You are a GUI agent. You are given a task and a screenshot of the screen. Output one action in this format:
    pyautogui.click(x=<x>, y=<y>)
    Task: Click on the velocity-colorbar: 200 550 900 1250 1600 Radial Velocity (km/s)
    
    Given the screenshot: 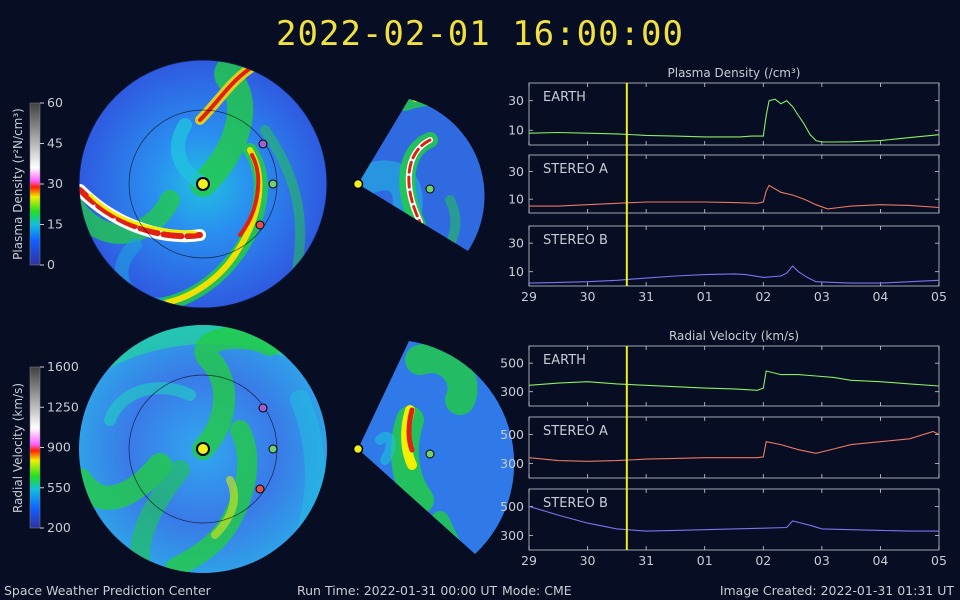 What is the action you would take?
    pyautogui.click(x=45, y=447)
    